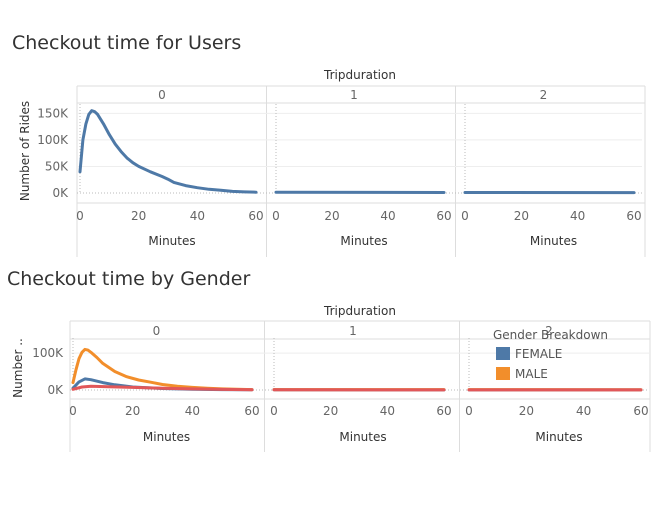  What do you see at coordinates (128, 279) in the screenshot?
I see `chart-title: Checkout time by Gender` at bounding box center [128, 279].